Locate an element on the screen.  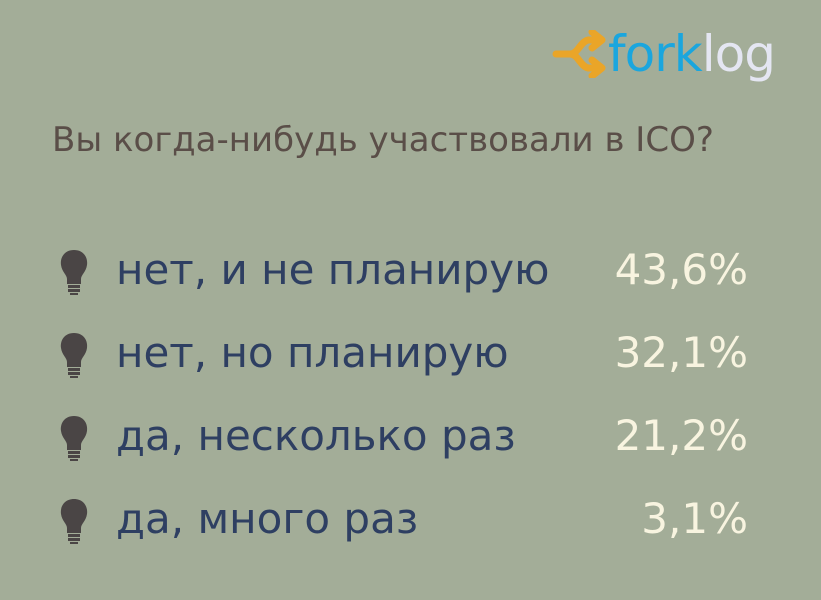
answer-label: нет, но планирую is located at coordinates (312, 352).